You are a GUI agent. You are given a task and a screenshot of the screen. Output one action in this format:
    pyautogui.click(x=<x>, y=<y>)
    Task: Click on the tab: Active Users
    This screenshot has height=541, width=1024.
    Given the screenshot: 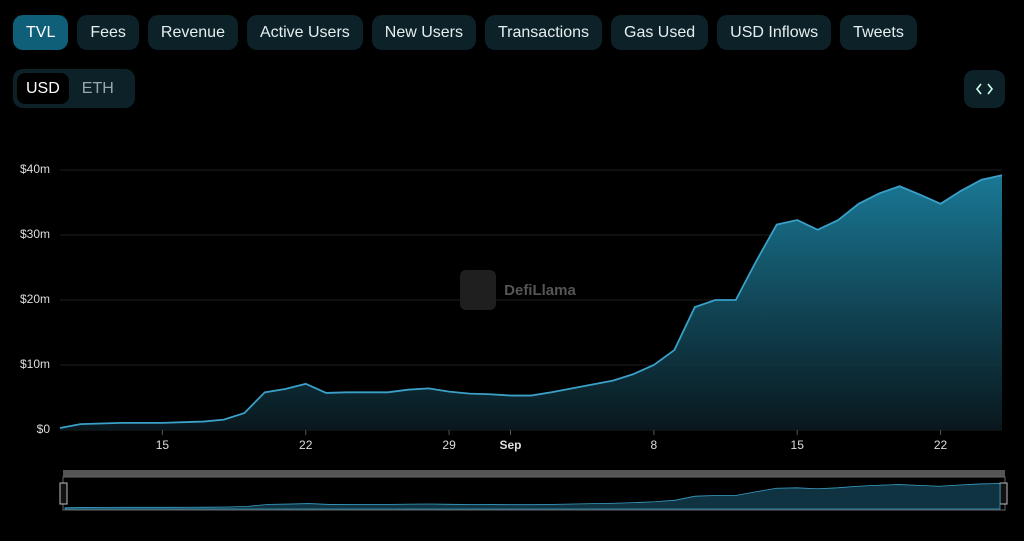 What is the action you would take?
    pyautogui.click(x=304, y=32)
    